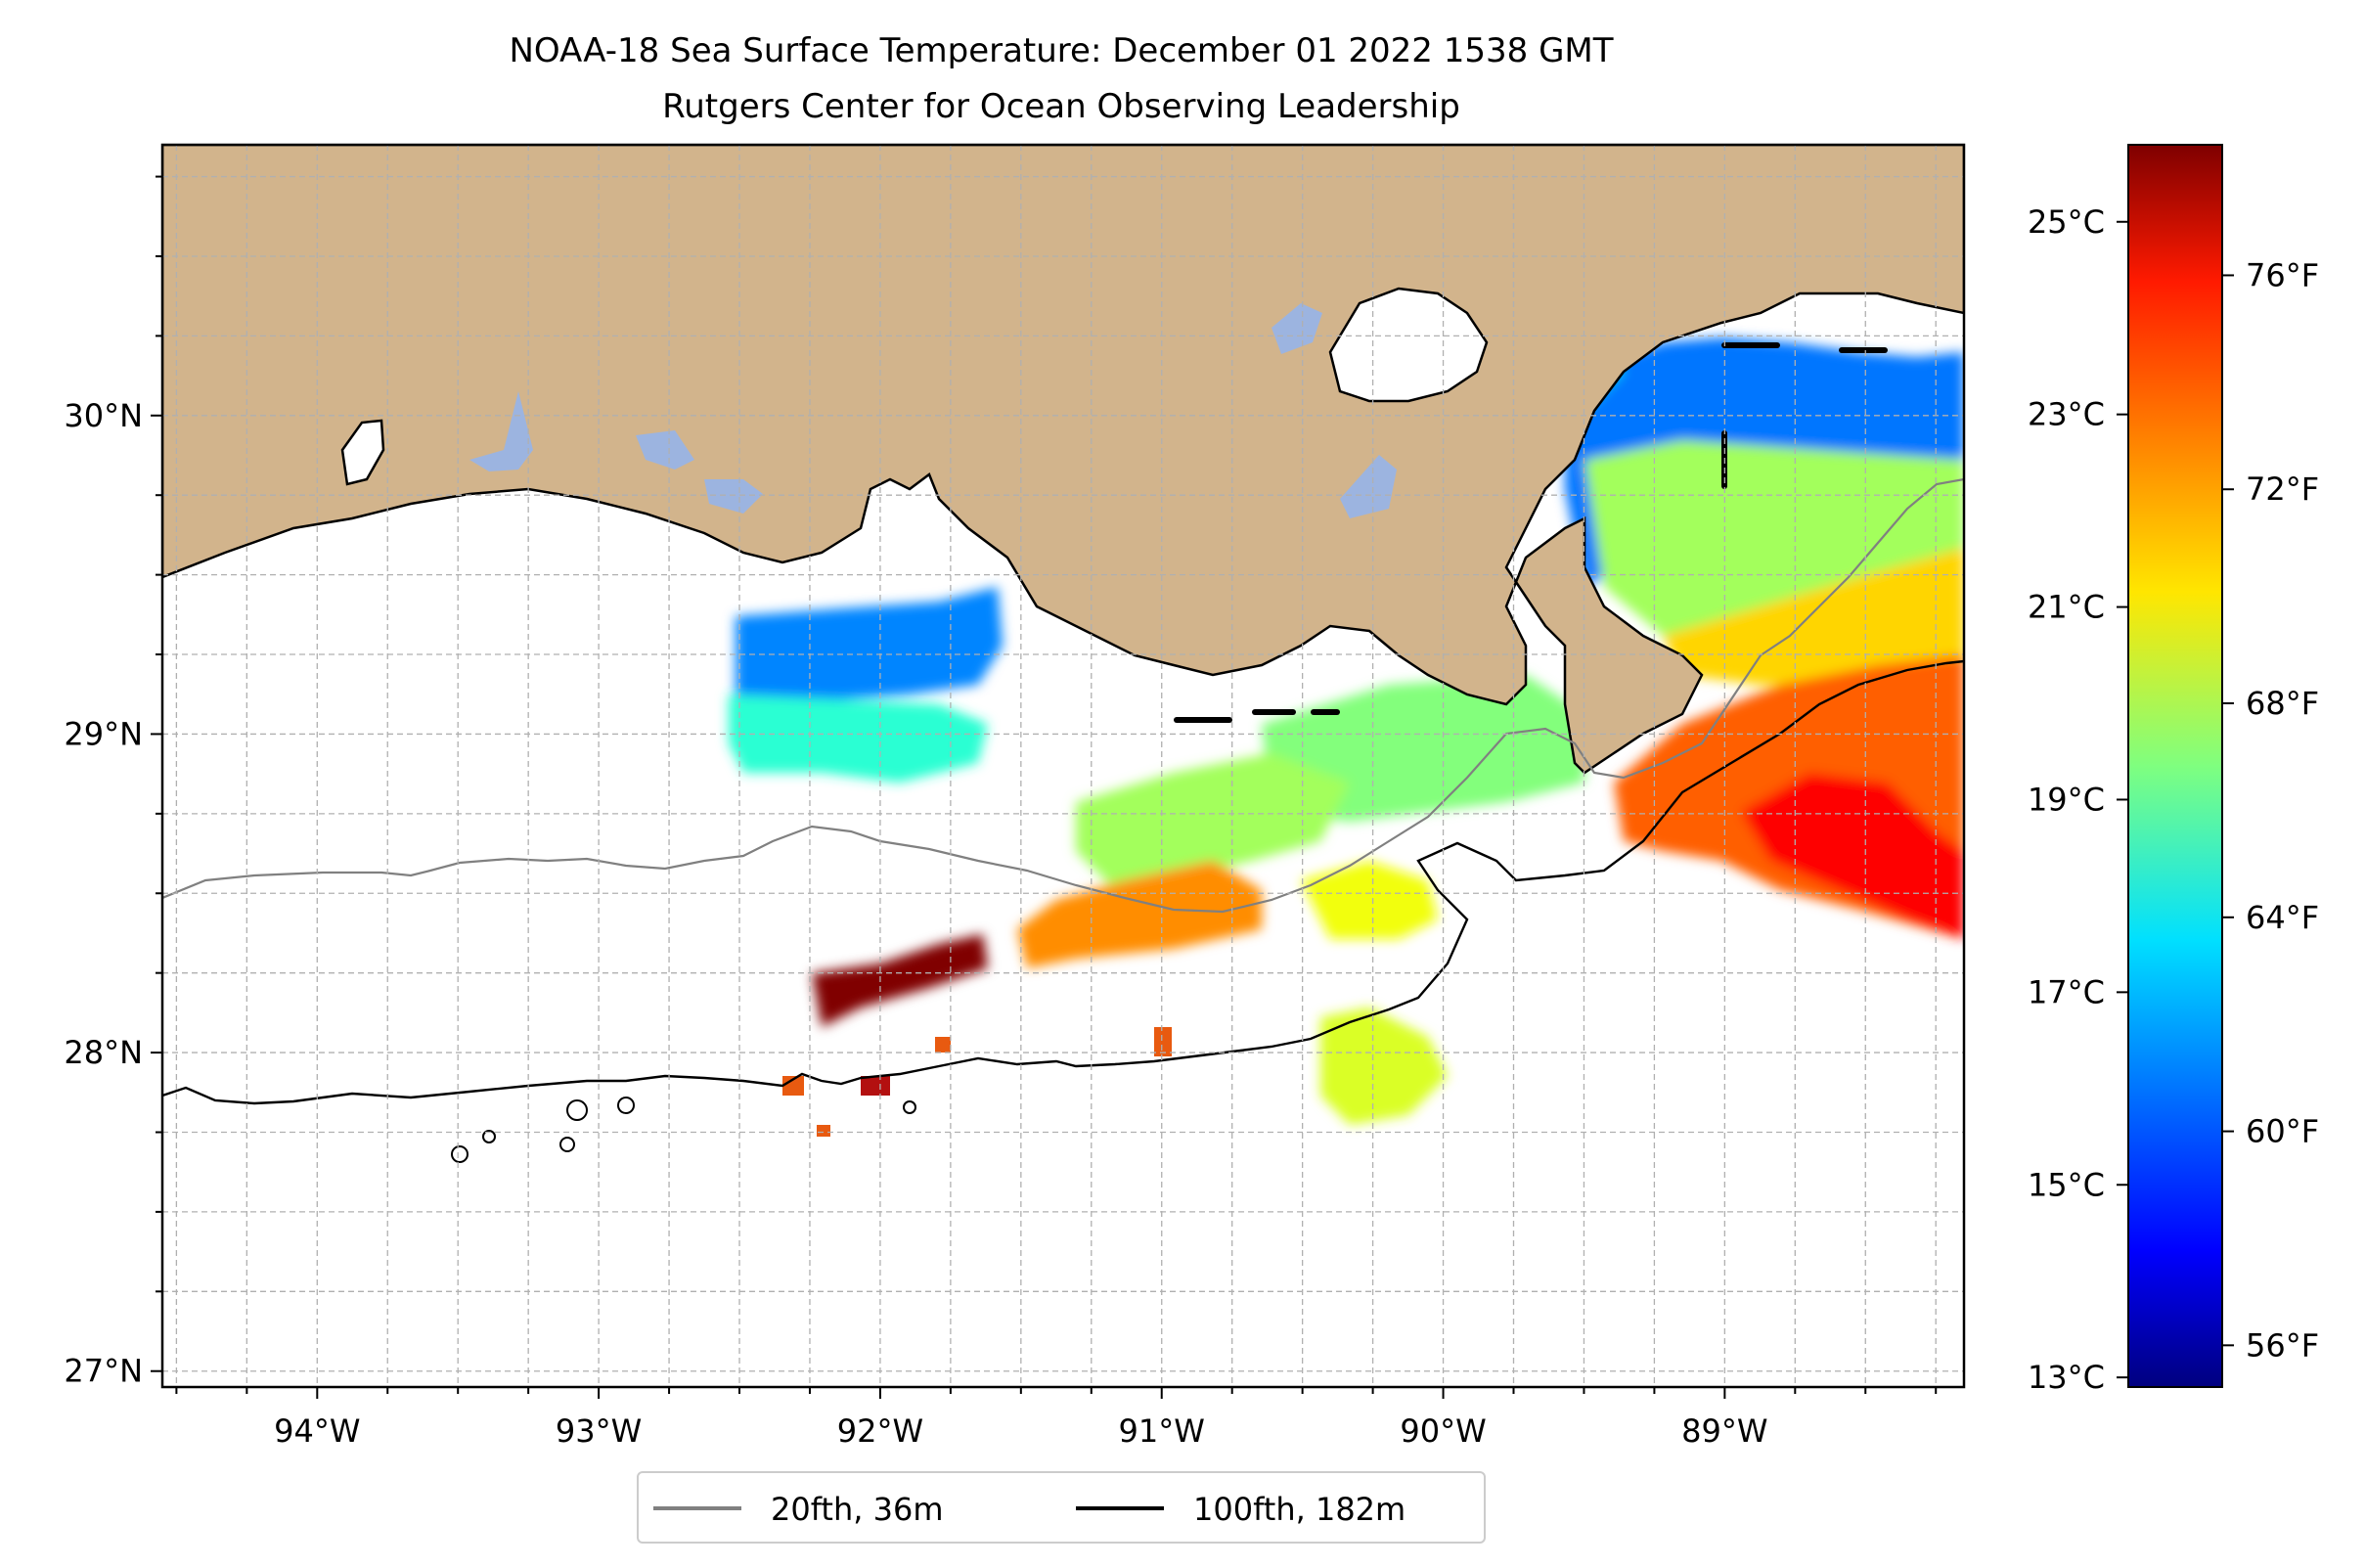 The image size is (2365, 1568). What do you see at coordinates (2175, 766) in the screenshot?
I see `colorbar-gradient` at bounding box center [2175, 766].